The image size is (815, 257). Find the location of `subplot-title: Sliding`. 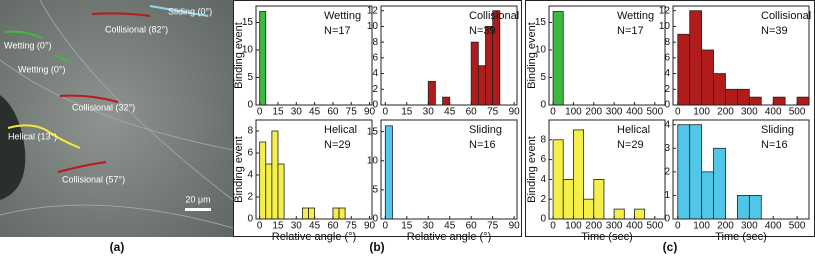

subplot-title: Sliding is located at coordinates (777, 130).